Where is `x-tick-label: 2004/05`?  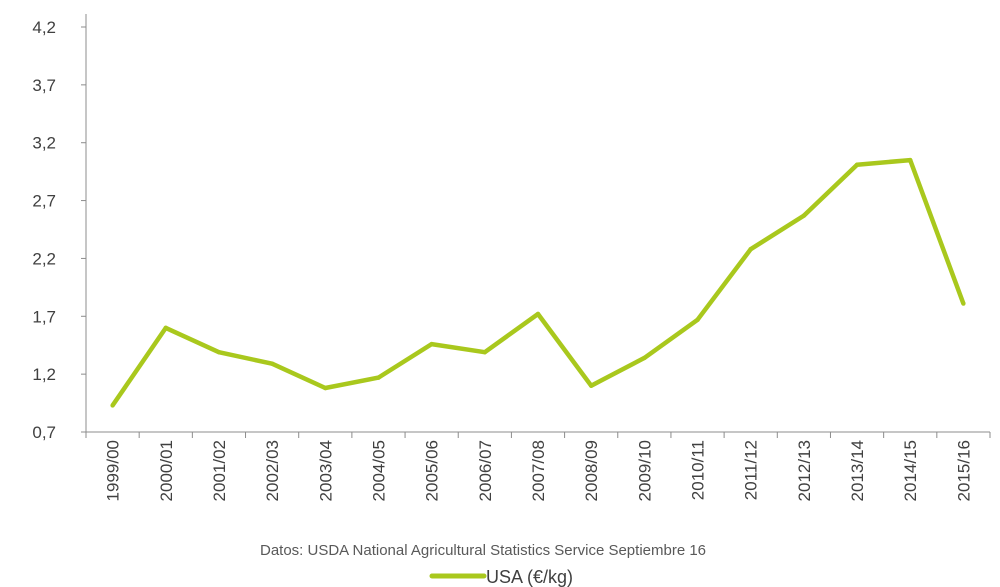 x-tick-label: 2004/05 is located at coordinates (378, 470).